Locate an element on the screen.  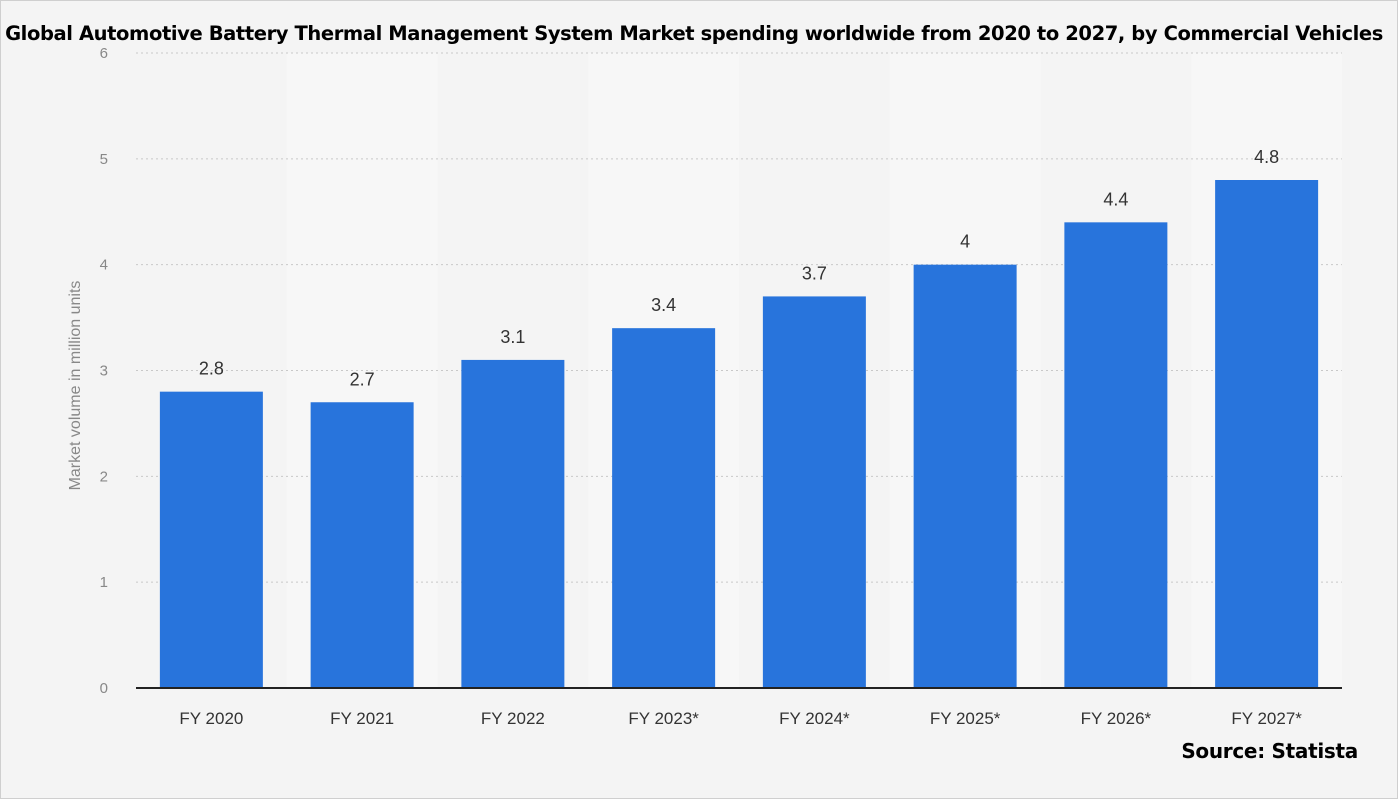
x-tick-label: FY 2022 is located at coordinates (513, 718).